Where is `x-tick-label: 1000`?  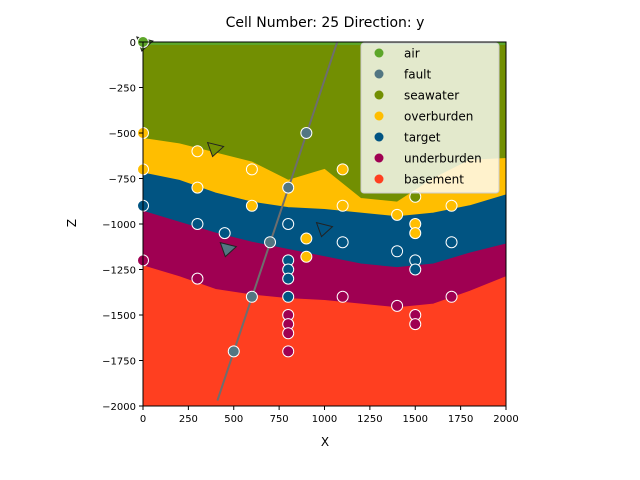 x-tick-label: 1000 is located at coordinates (324, 419).